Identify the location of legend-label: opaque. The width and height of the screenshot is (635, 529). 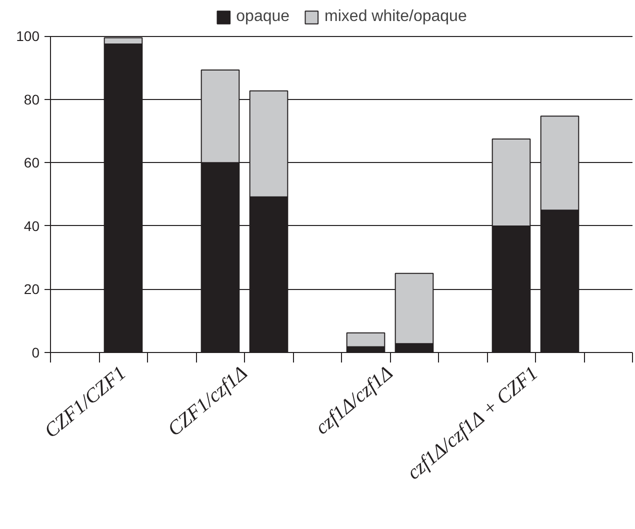
(263, 17).